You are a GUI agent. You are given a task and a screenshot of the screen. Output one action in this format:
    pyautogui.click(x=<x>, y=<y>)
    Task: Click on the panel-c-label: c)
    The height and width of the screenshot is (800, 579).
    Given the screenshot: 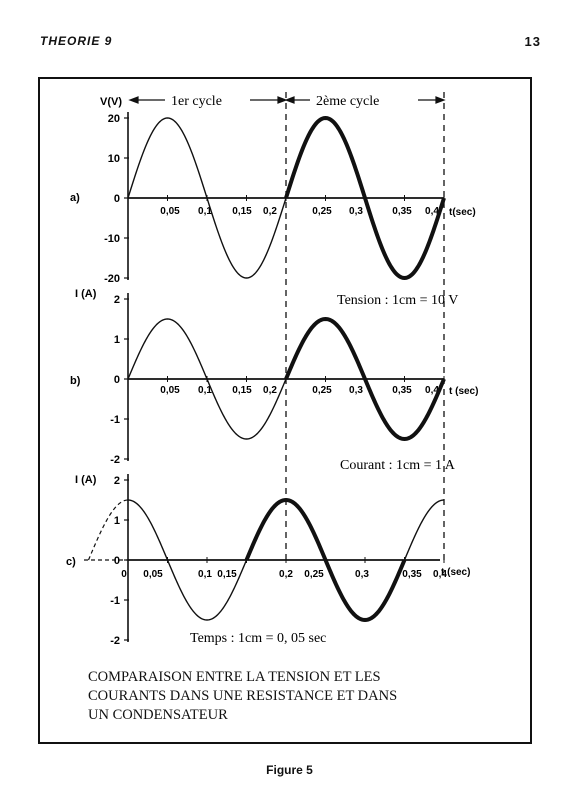 What is the action you would take?
    pyautogui.click(x=71, y=562)
    